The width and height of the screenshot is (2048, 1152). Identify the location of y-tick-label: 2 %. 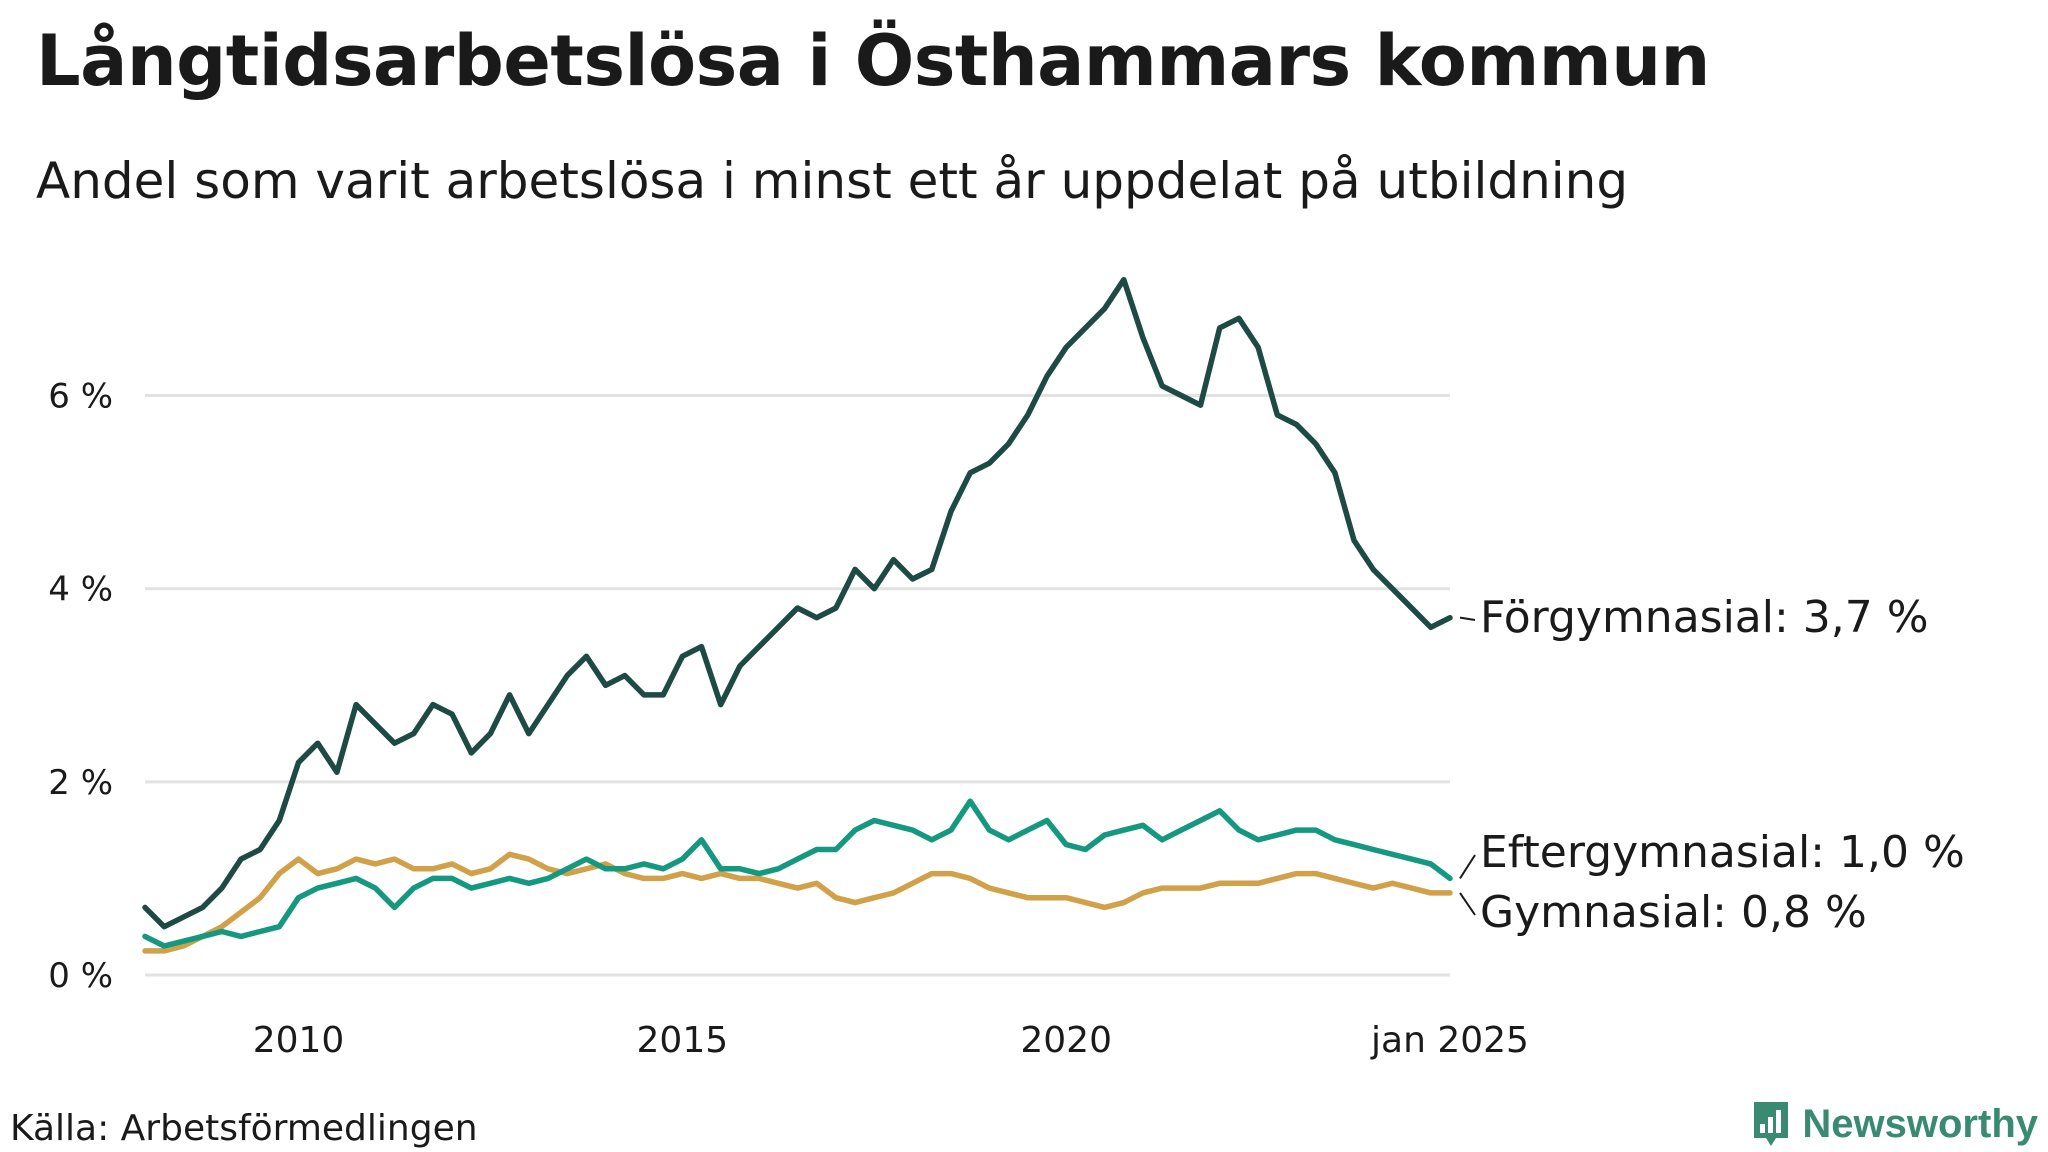
(80, 783).